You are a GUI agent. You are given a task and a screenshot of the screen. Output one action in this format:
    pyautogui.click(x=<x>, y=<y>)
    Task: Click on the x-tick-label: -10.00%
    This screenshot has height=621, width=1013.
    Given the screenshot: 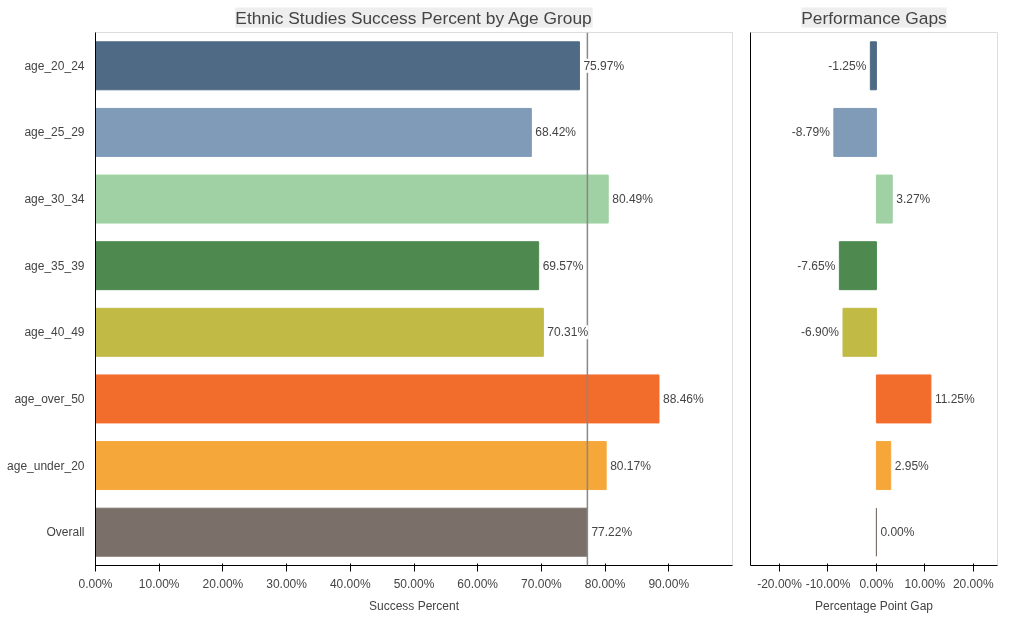 What is the action you would take?
    pyautogui.click(x=828, y=583)
    